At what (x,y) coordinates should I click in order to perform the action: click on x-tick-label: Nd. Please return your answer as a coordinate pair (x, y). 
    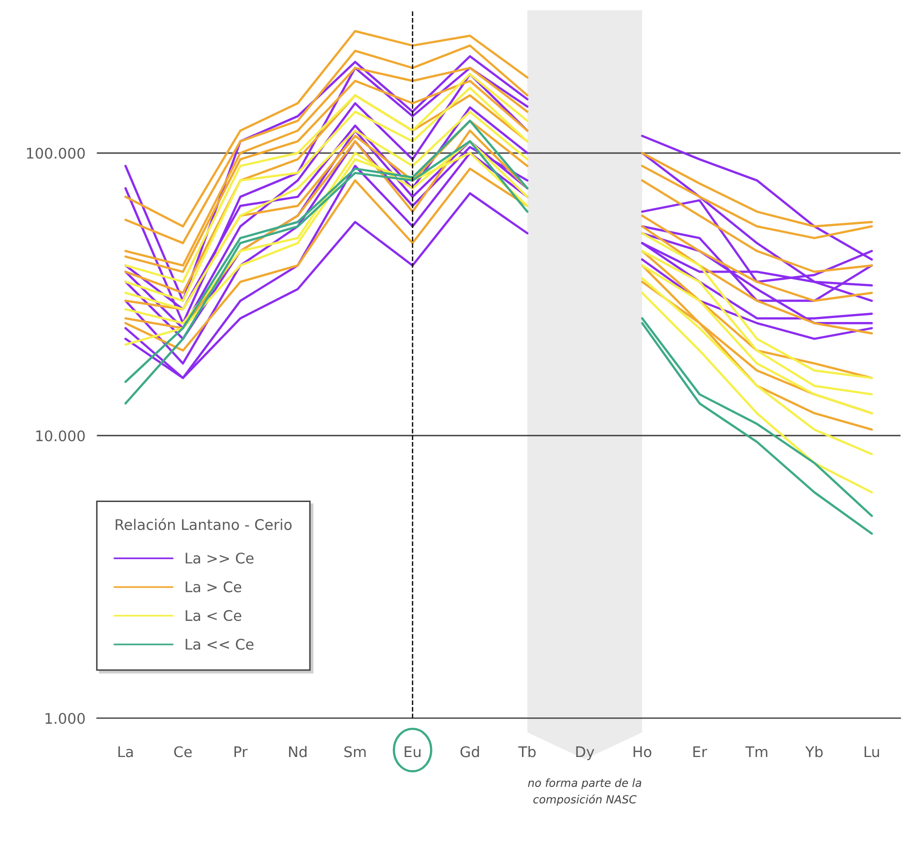
    Looking at the image, I should click on (297, 752).